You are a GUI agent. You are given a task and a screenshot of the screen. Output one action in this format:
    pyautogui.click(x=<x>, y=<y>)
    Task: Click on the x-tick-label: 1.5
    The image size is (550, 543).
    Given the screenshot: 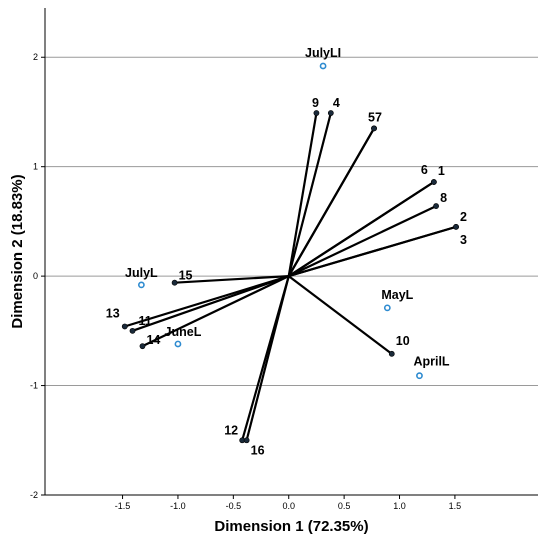 What is the action you would take?
    pyautogui.click(x=455, y=506)
    